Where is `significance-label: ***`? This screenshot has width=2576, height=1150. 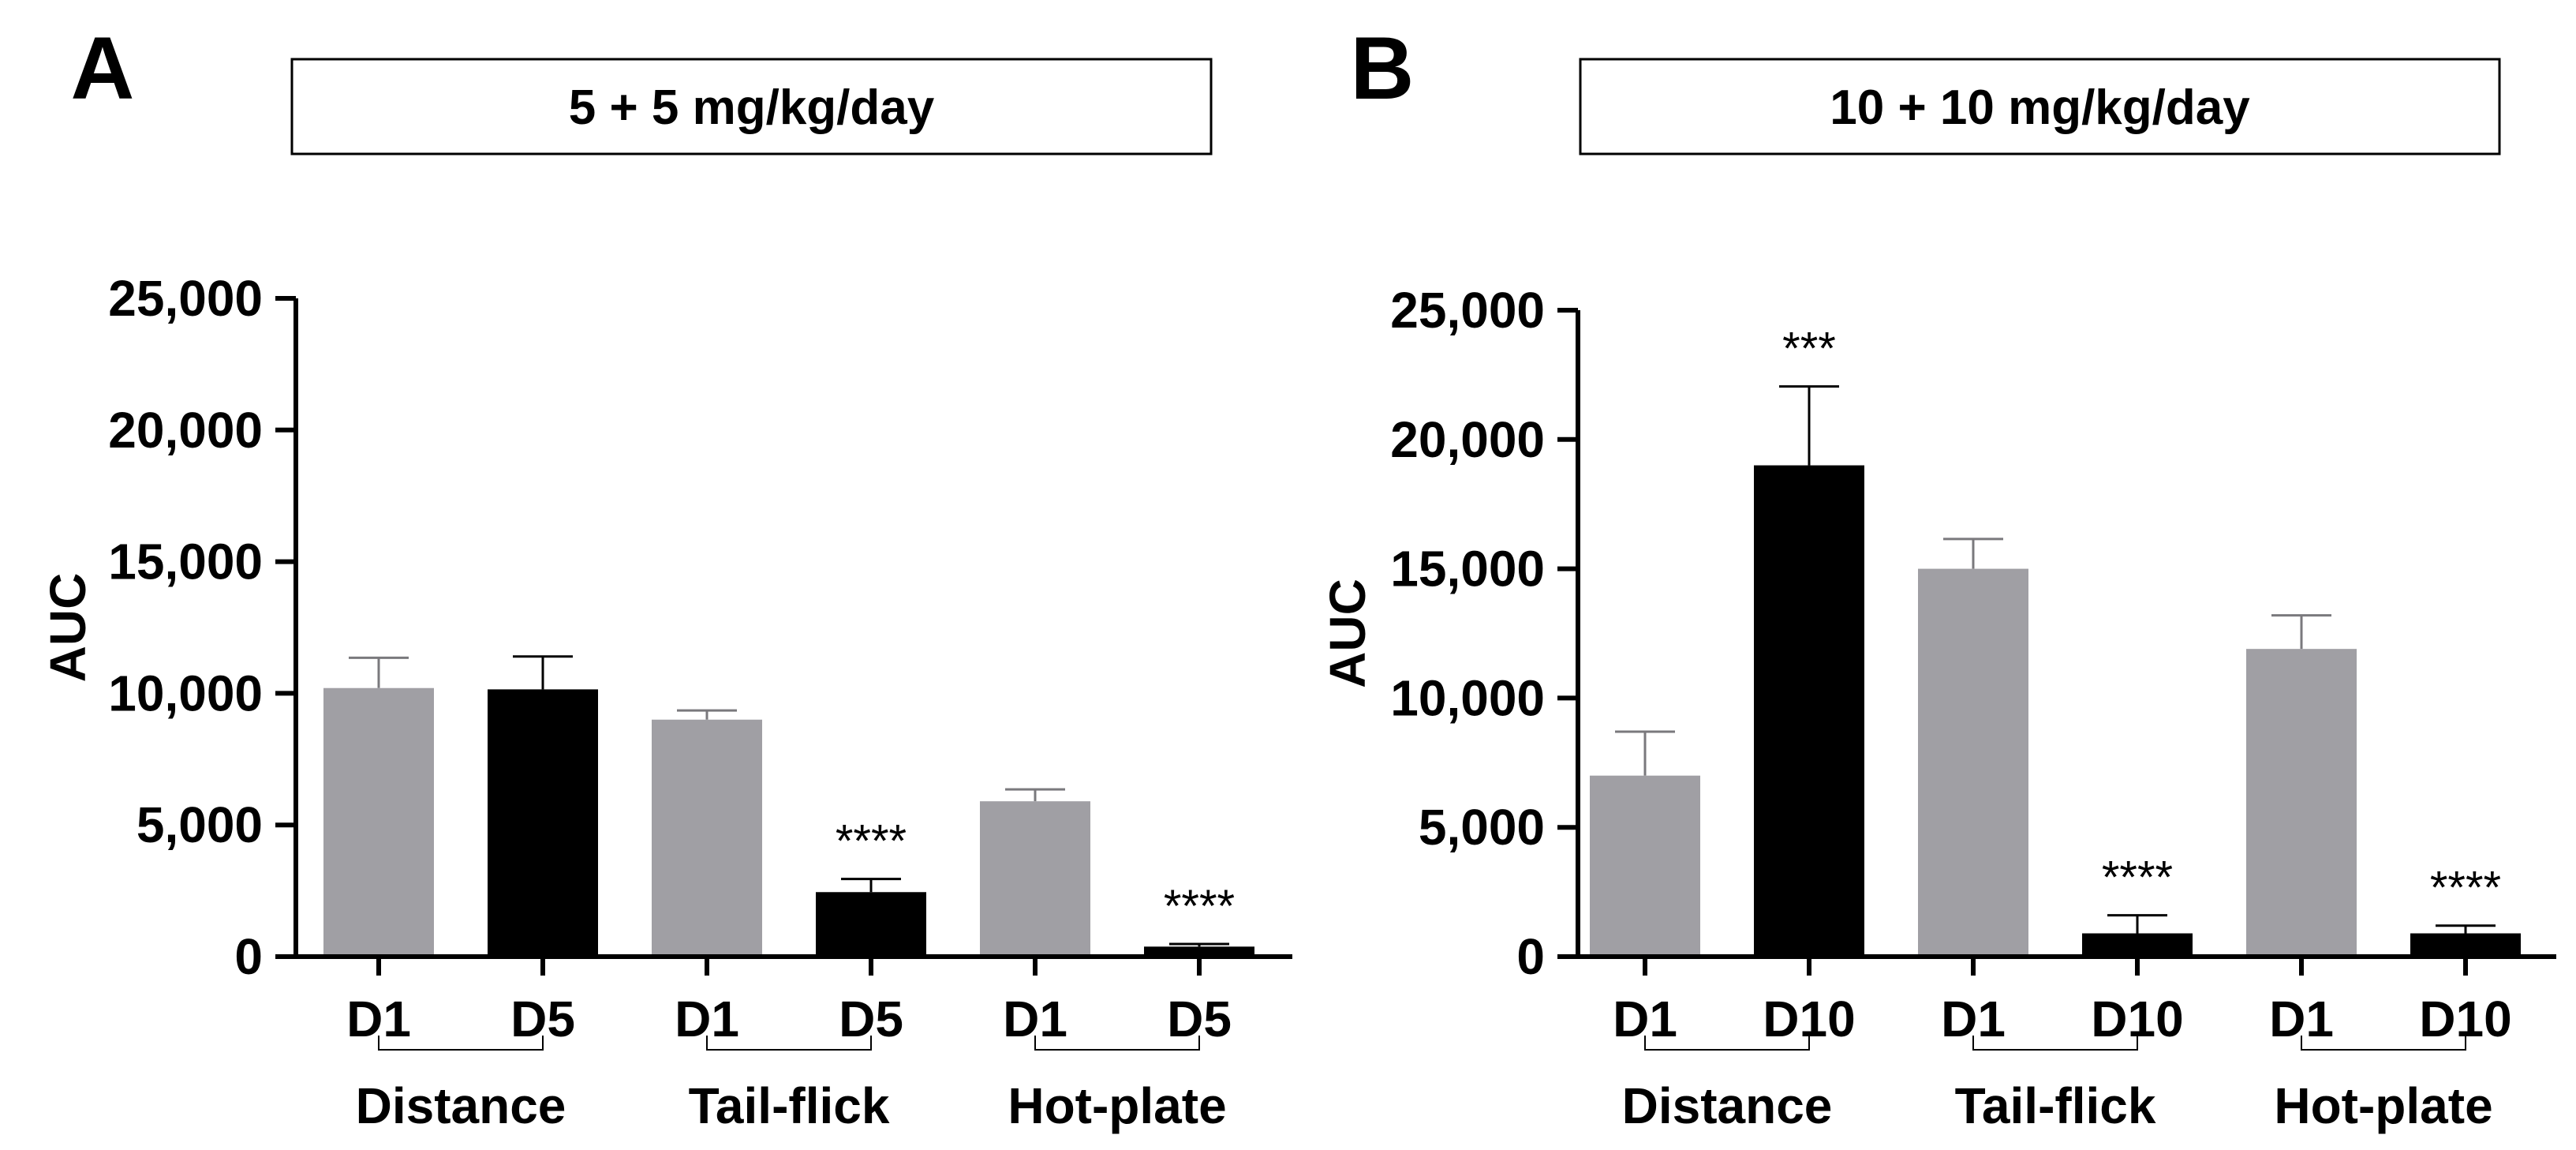
significance-label: *** is located at coordinates (1809, 350).